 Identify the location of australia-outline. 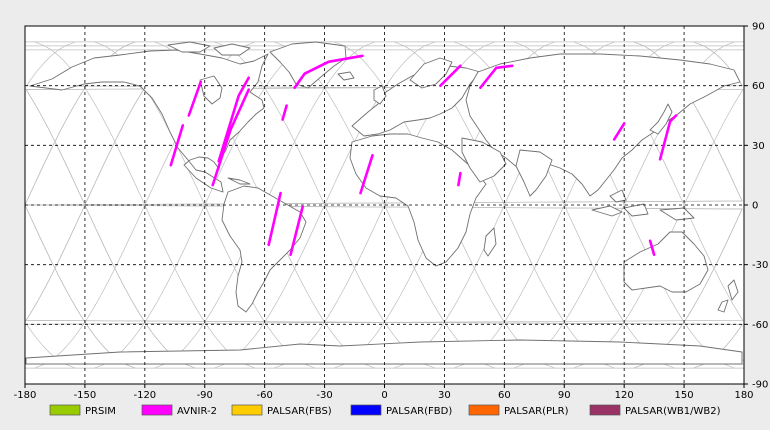
(666, 262).